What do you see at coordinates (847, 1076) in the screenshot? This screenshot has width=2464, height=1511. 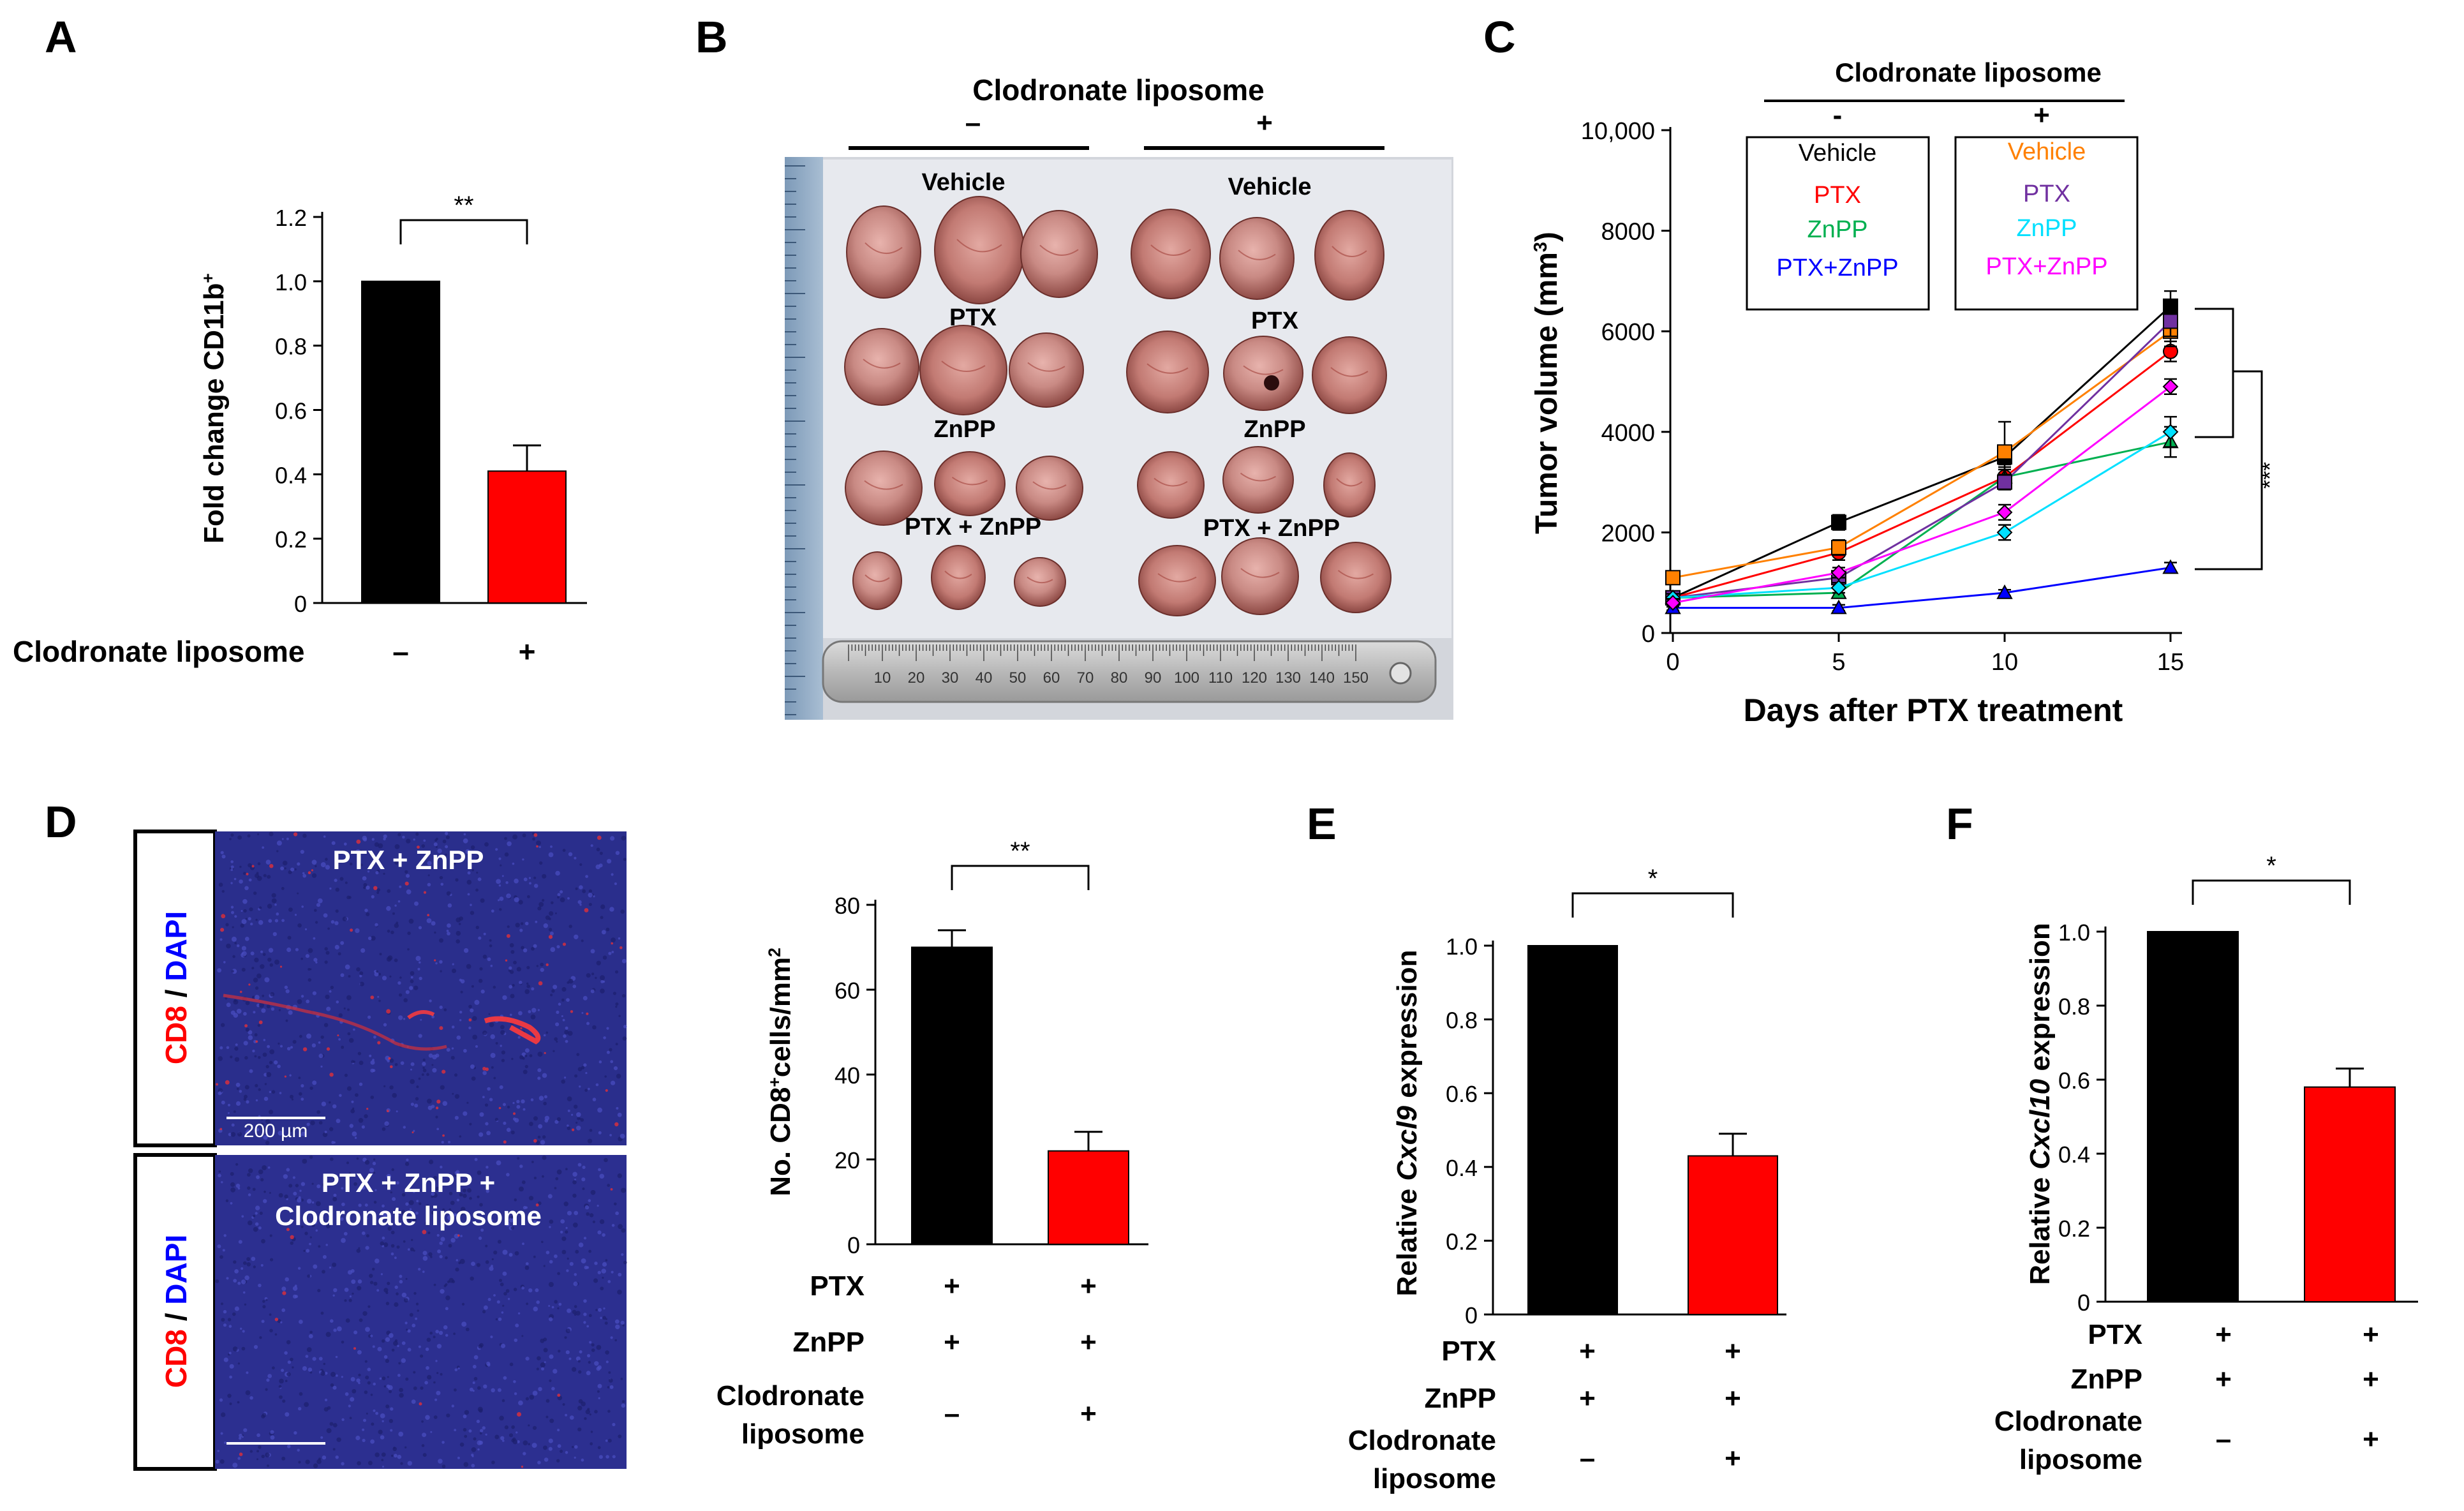 I see `y-tick-label: 40` at bounding box center [847, 1076].